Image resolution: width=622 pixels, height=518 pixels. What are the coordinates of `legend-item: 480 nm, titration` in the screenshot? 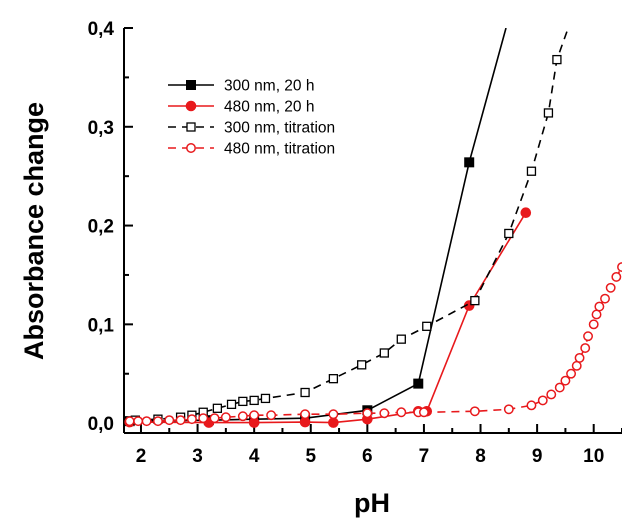 It's located at (251, 149).